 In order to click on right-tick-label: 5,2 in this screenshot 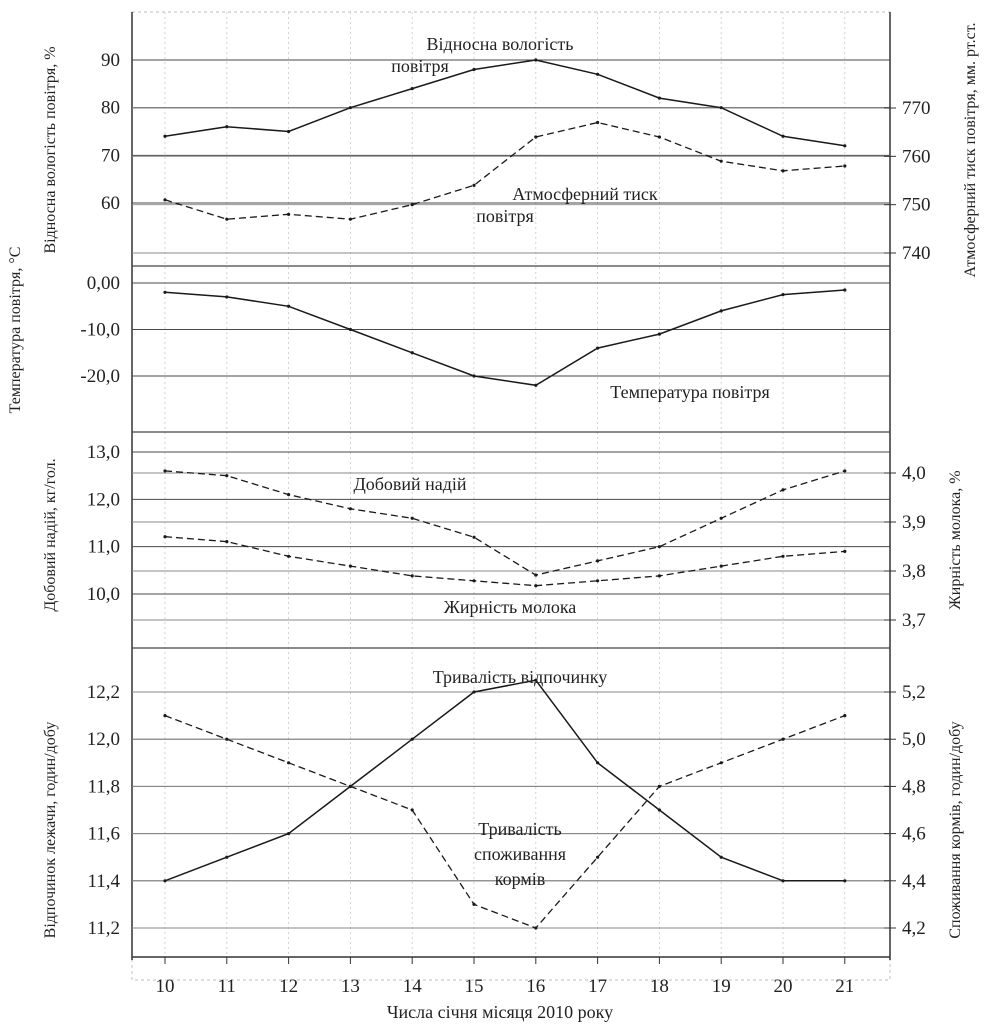, I will do `click(914, 692)`.